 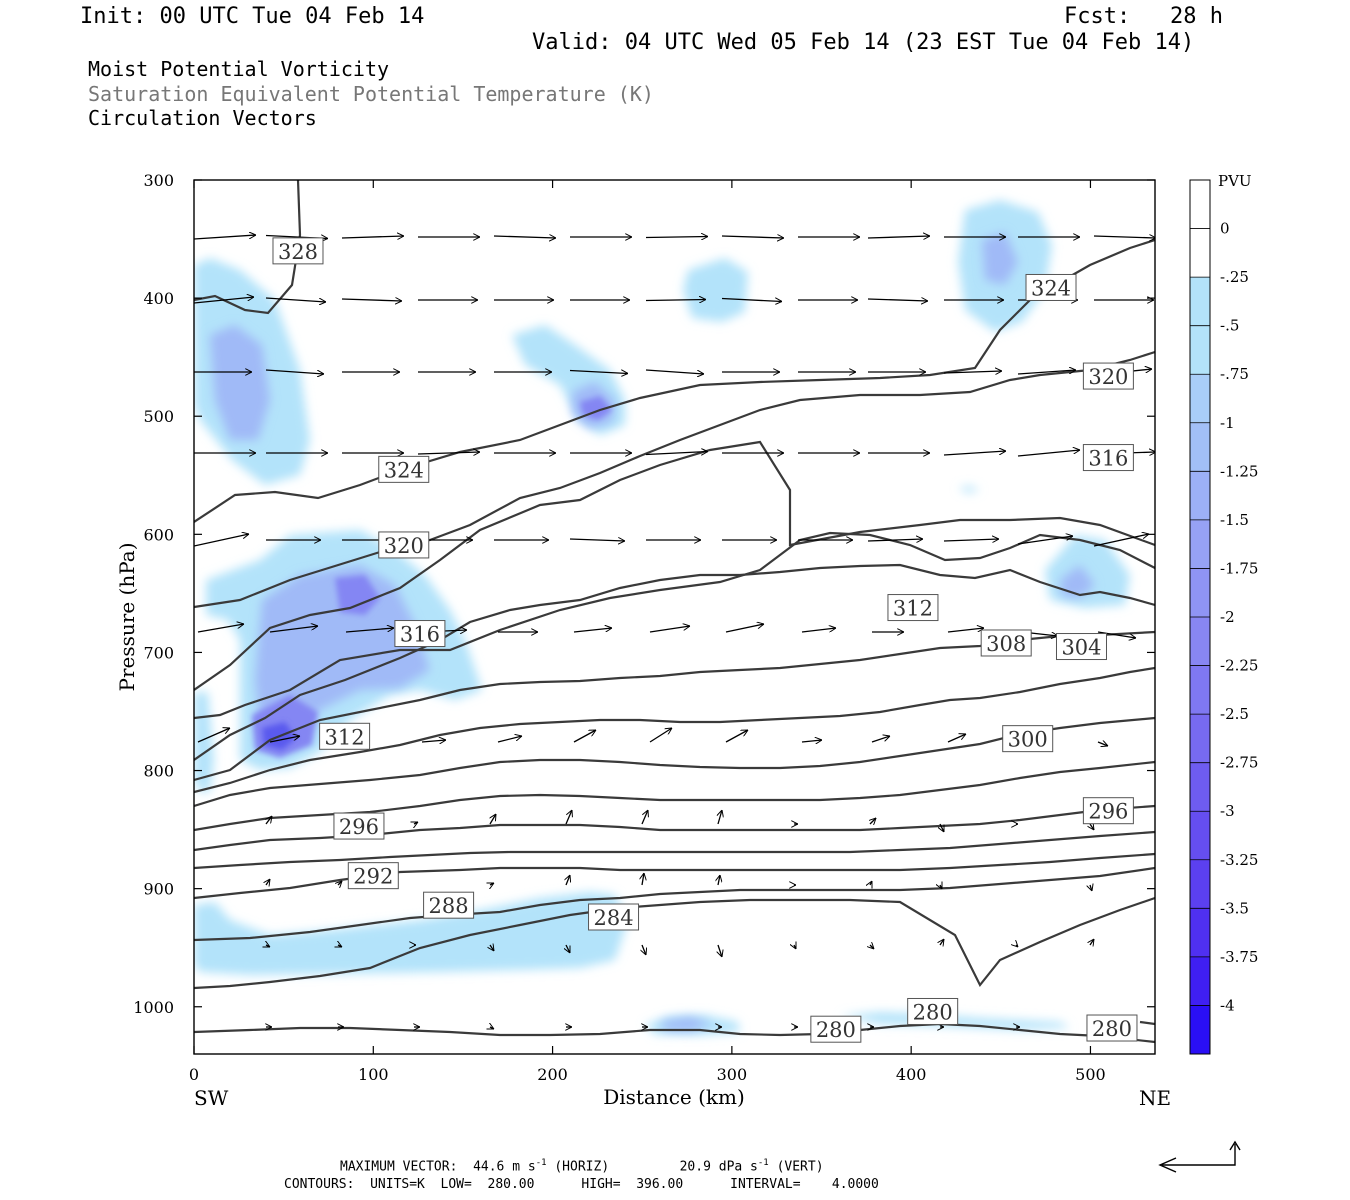 I want to click on sw-label: SW, so click(x=211, y=1098).